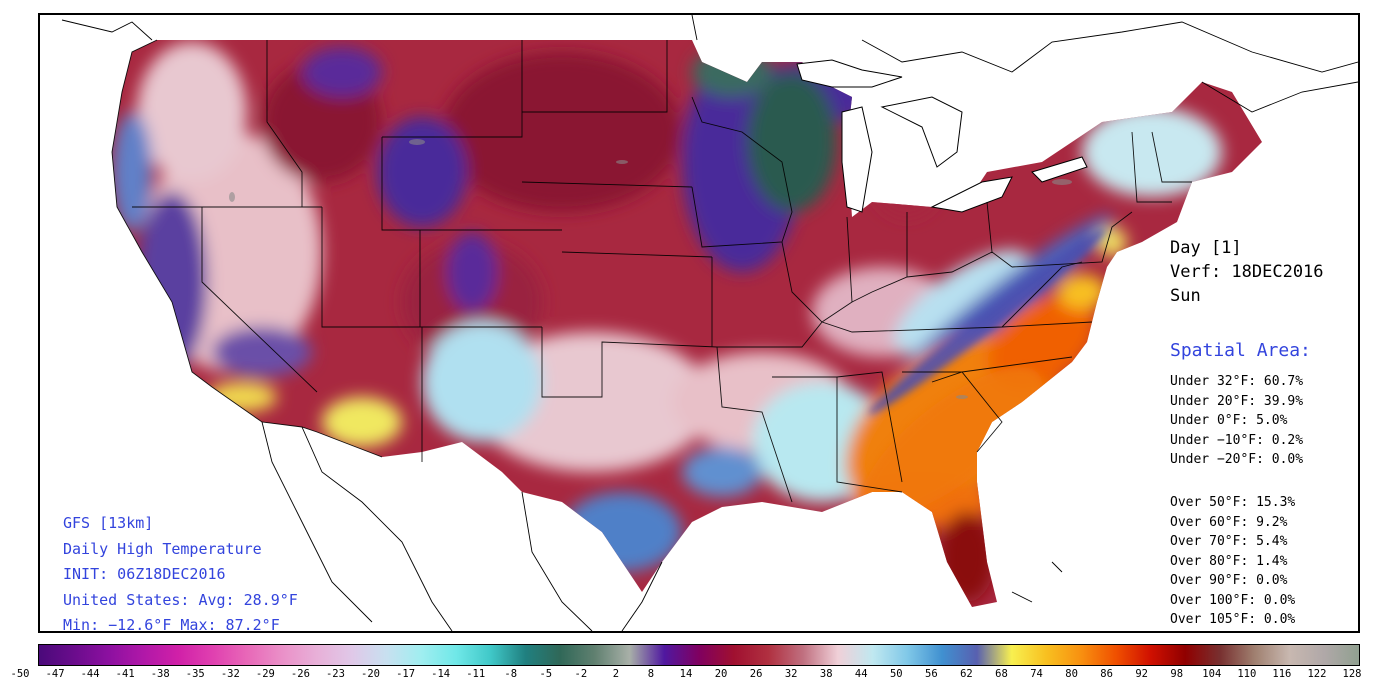 The image size is (1400, 700). I want to click on colorbar-tick: 44, so click(861, 674).